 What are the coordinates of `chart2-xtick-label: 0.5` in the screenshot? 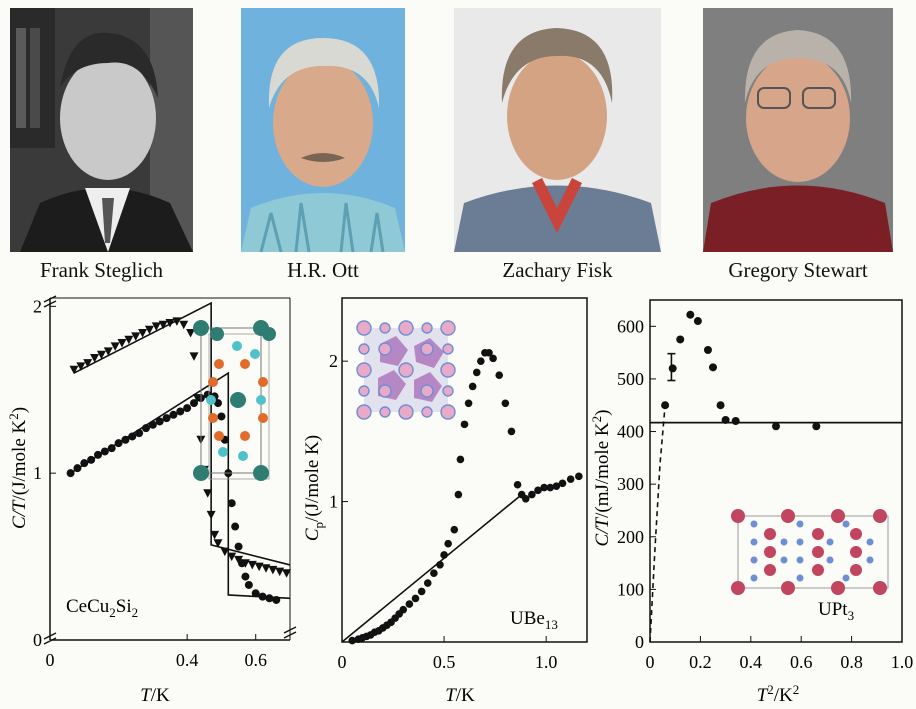 It's located at (444, 662).